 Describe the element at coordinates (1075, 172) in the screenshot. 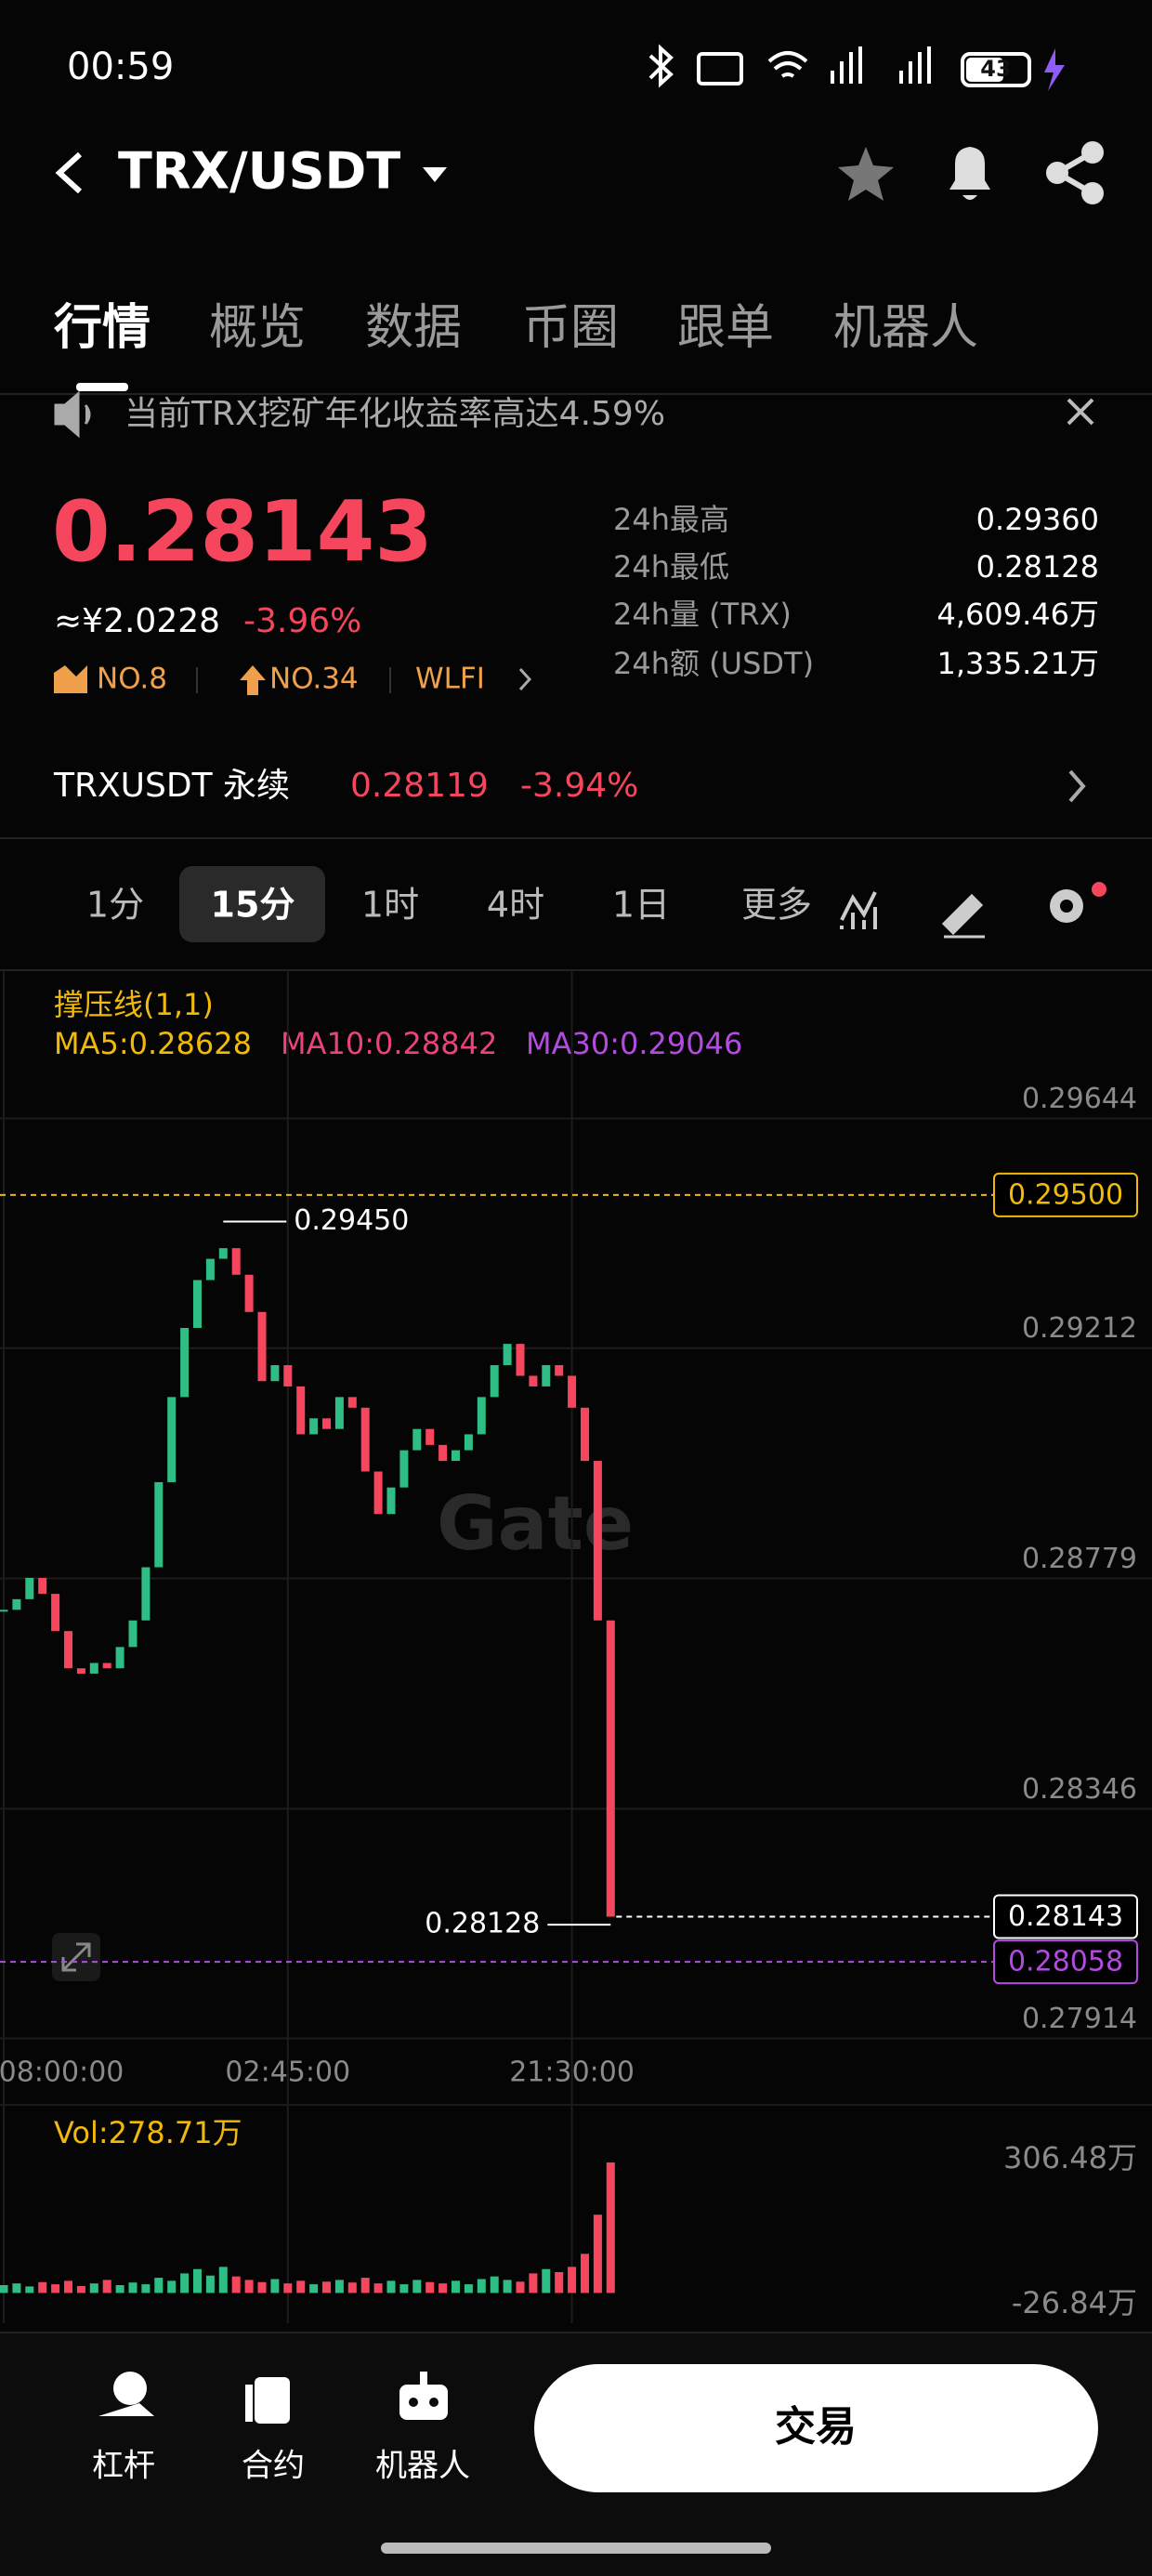

I see `share-button` at that location.